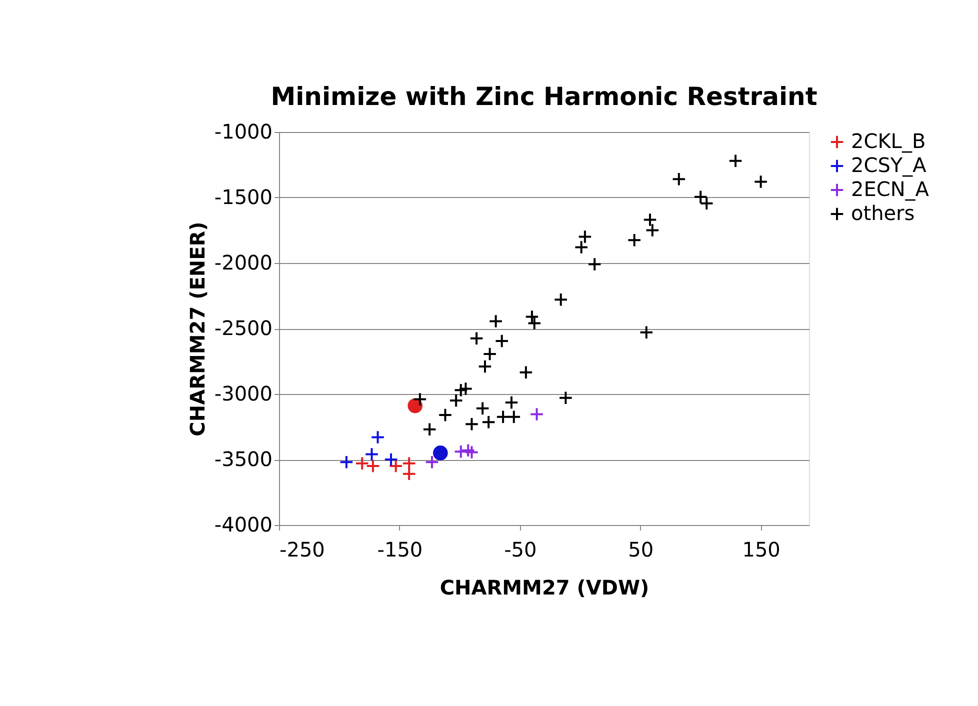 The image size is (978, 706). What do you see at coordinates (761, 550) in the screenshot?
I see `x-tick-label: 150` at bounding box center [761, 550].